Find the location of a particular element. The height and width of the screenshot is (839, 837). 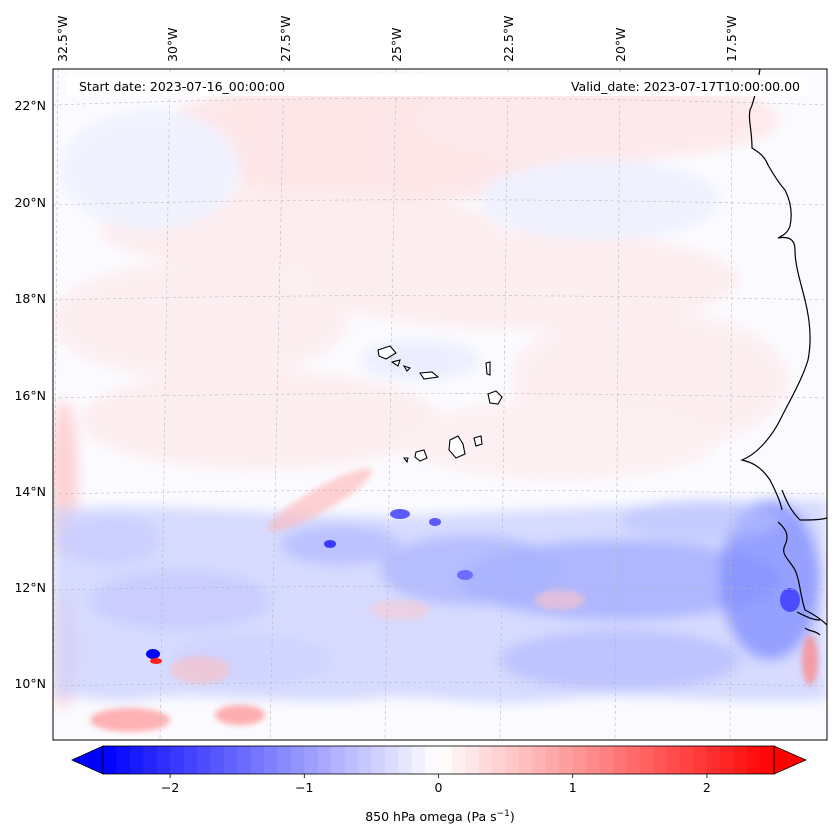

colorbar-steps is located at coordinates (439, 760).